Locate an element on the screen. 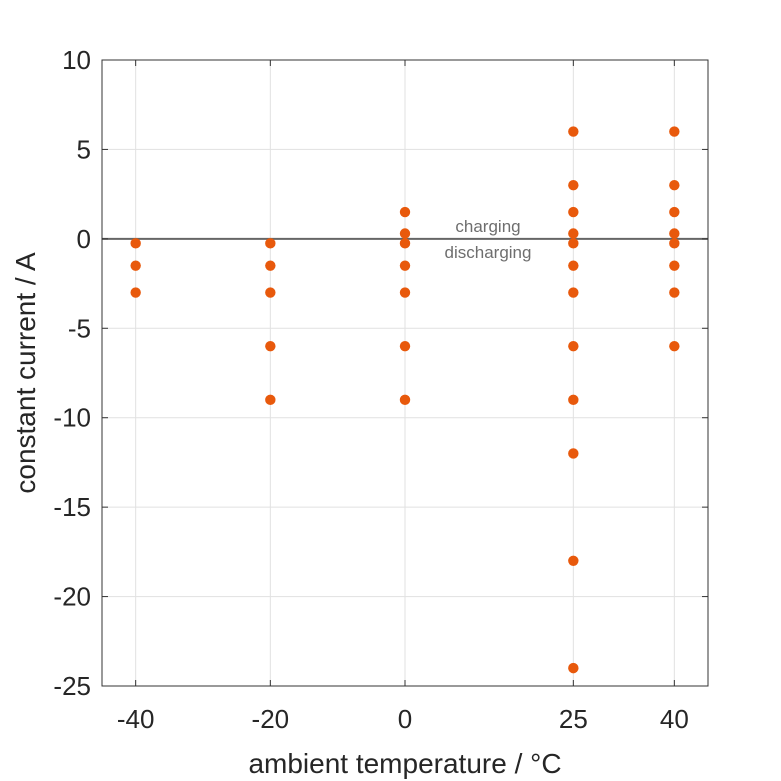 This screenshot has height=781, width=781. y-tick-label: -20 is located at coordinates (72, 597).